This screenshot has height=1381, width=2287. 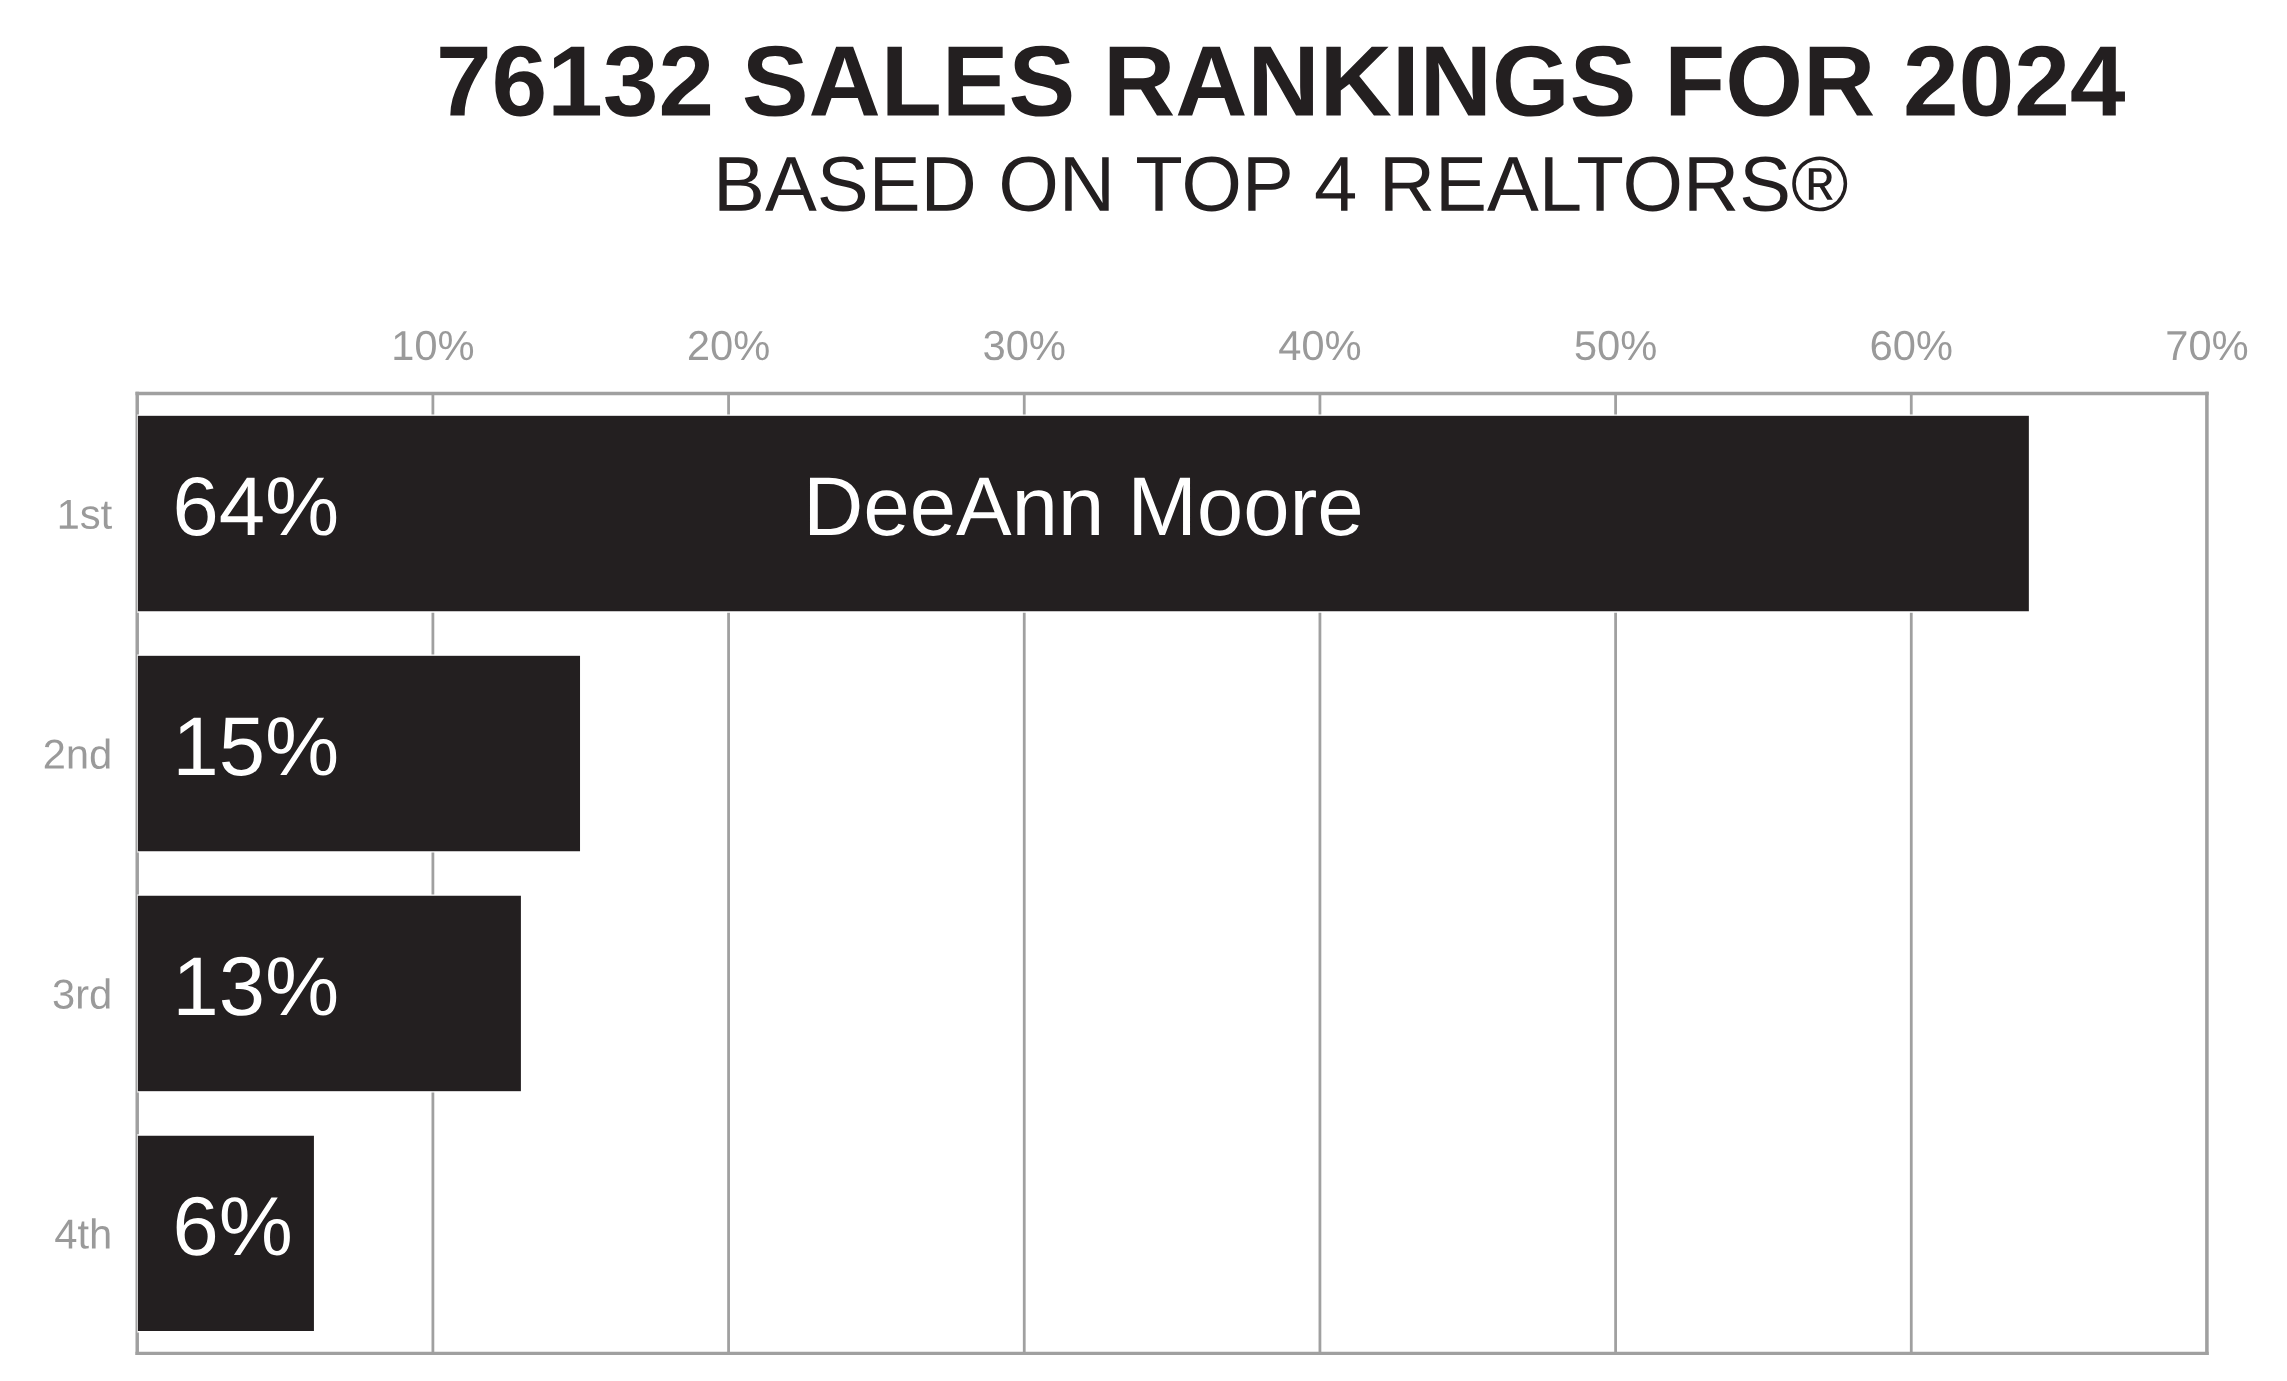 I want to click on x-tick-label: 20%, so click(x=728, y=345).